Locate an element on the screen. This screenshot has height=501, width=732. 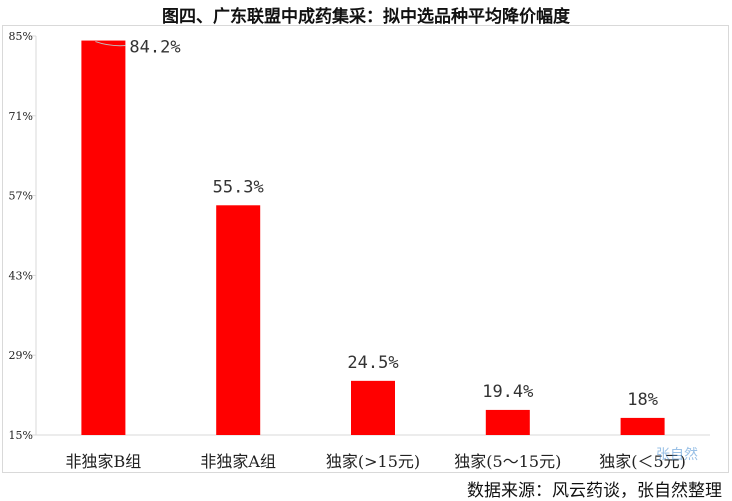
y-tick-label: 71% is located at coordinates (21, 116).